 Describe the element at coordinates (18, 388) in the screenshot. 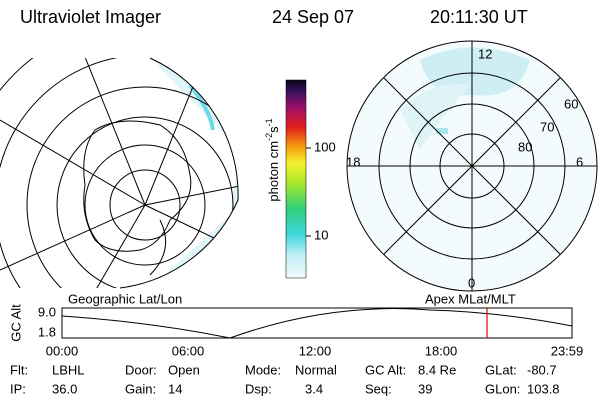

I see `field-label: IP:` at that location.